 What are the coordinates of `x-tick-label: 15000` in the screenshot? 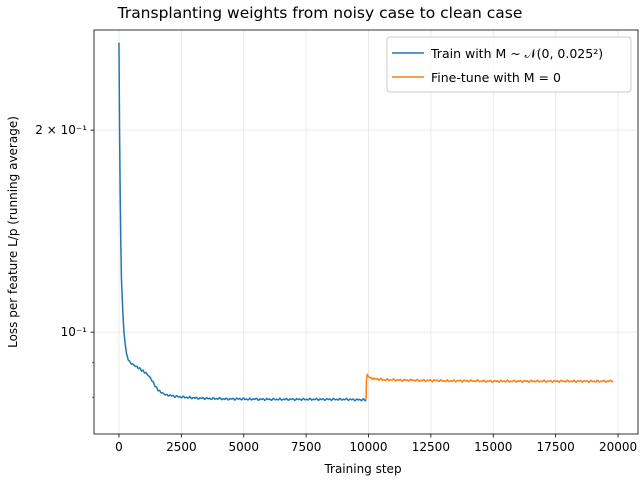 It's located at (493, 447).